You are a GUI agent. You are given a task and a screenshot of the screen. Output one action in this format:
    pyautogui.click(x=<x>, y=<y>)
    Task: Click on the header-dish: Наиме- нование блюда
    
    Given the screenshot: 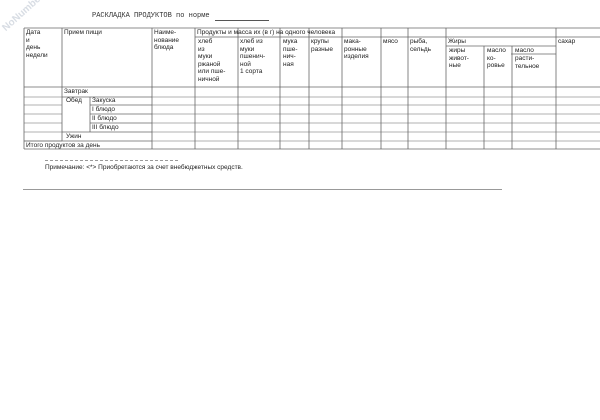 What is the action you would take?
    pyautogui.click(x=167, y=40)
    